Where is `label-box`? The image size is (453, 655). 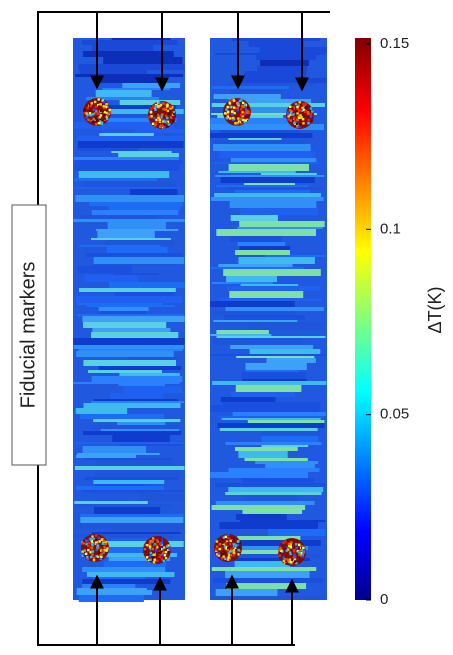
label-box is located at coordinates (29, 335).